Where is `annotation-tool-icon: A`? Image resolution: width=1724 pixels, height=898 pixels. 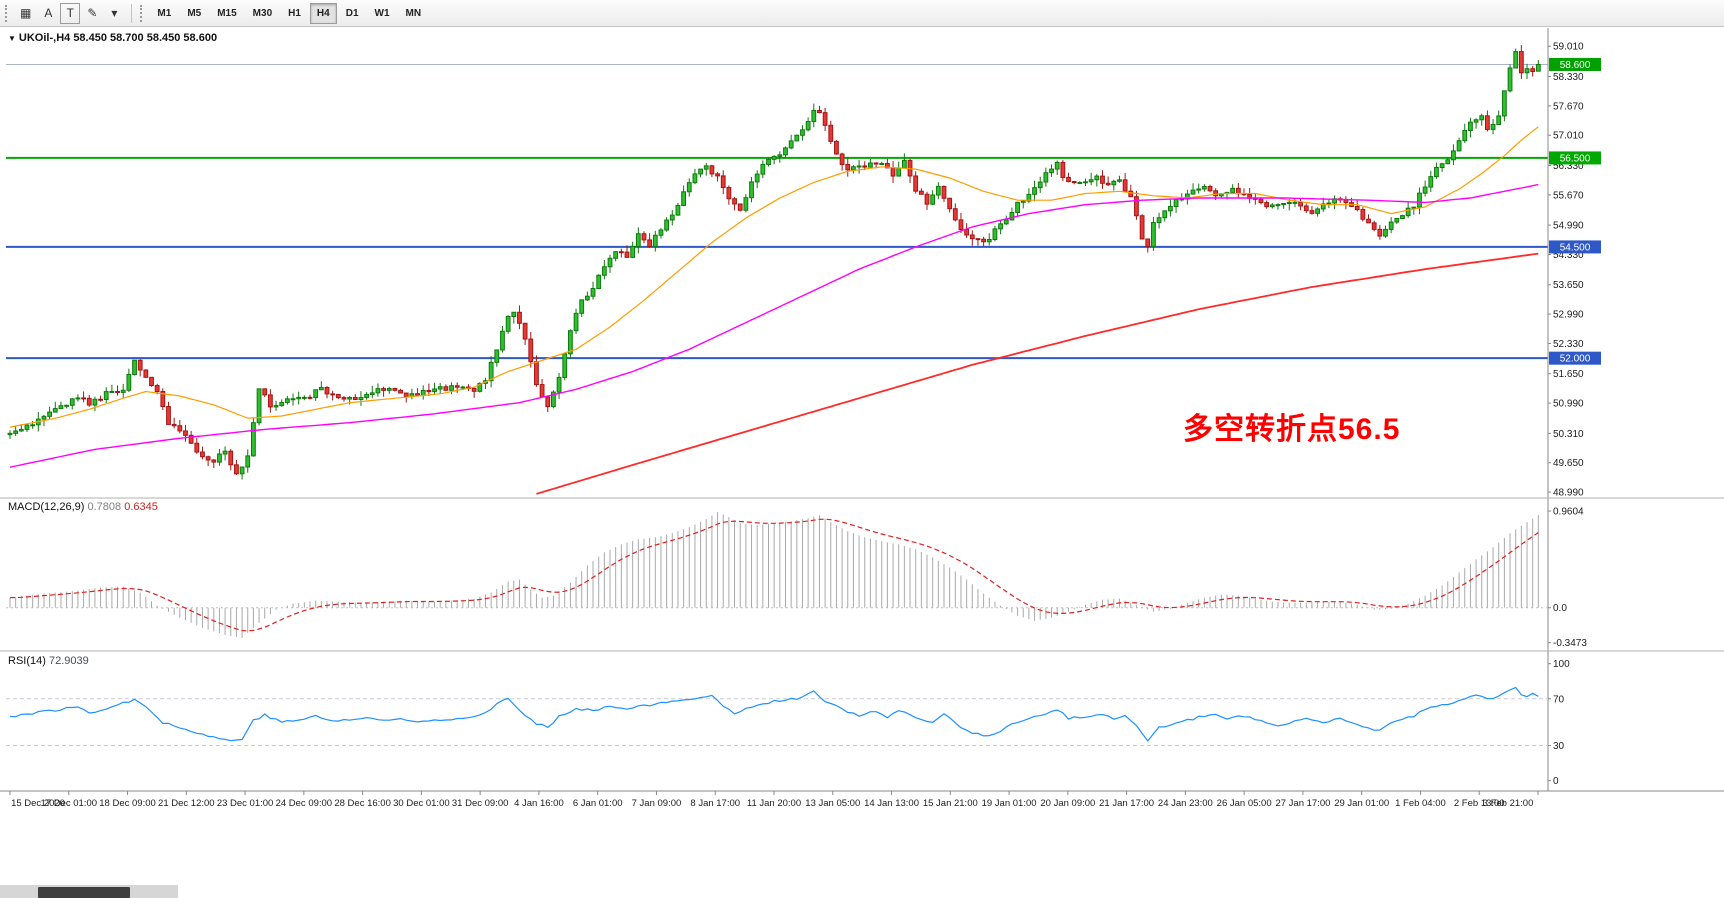 annotation-tool-icon: A is located at coordinates (48, 13).